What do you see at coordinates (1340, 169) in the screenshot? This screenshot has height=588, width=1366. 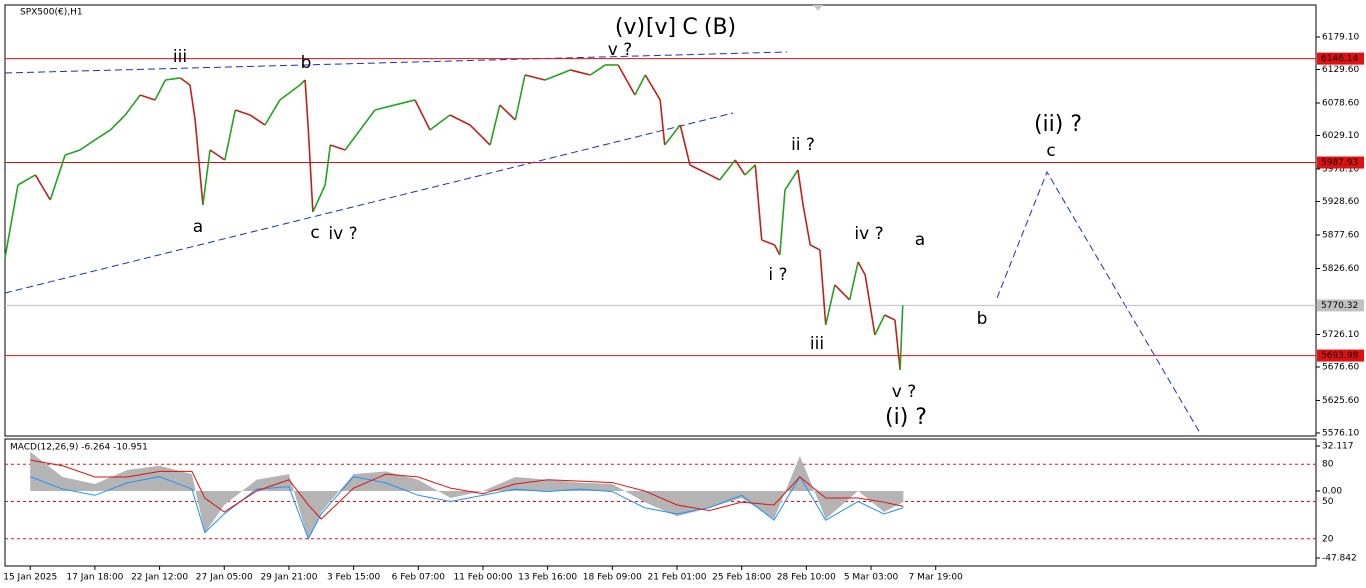 I see `y-tick-label: 5978.10` at bounding box center [1340, 169].